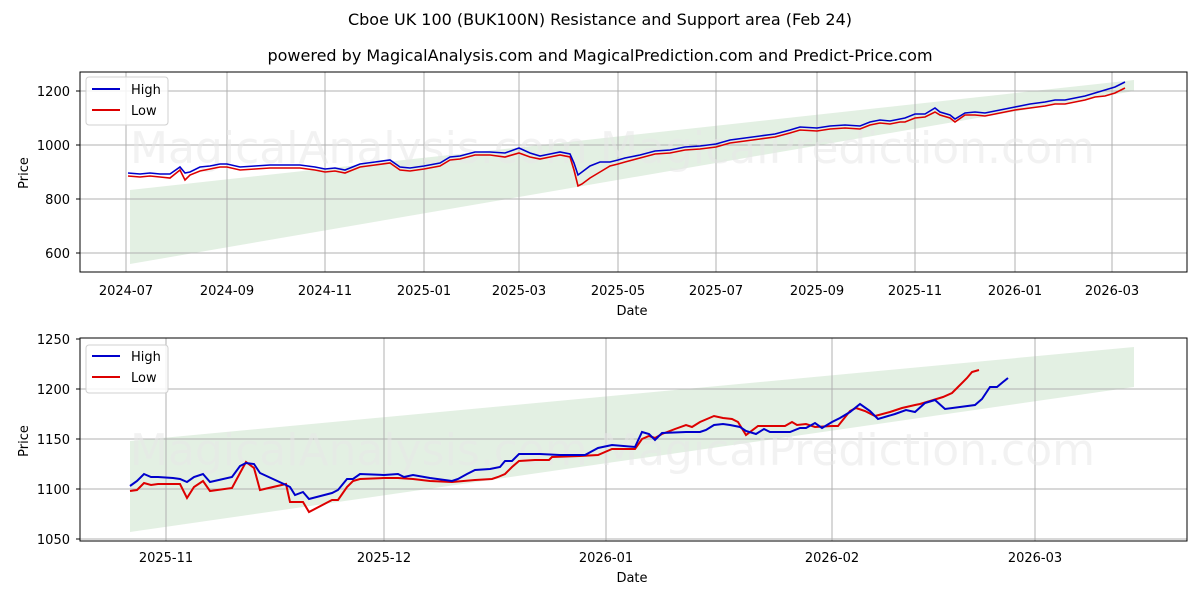  I want to click on top-xtick: 2025-01, so click(424, 291).